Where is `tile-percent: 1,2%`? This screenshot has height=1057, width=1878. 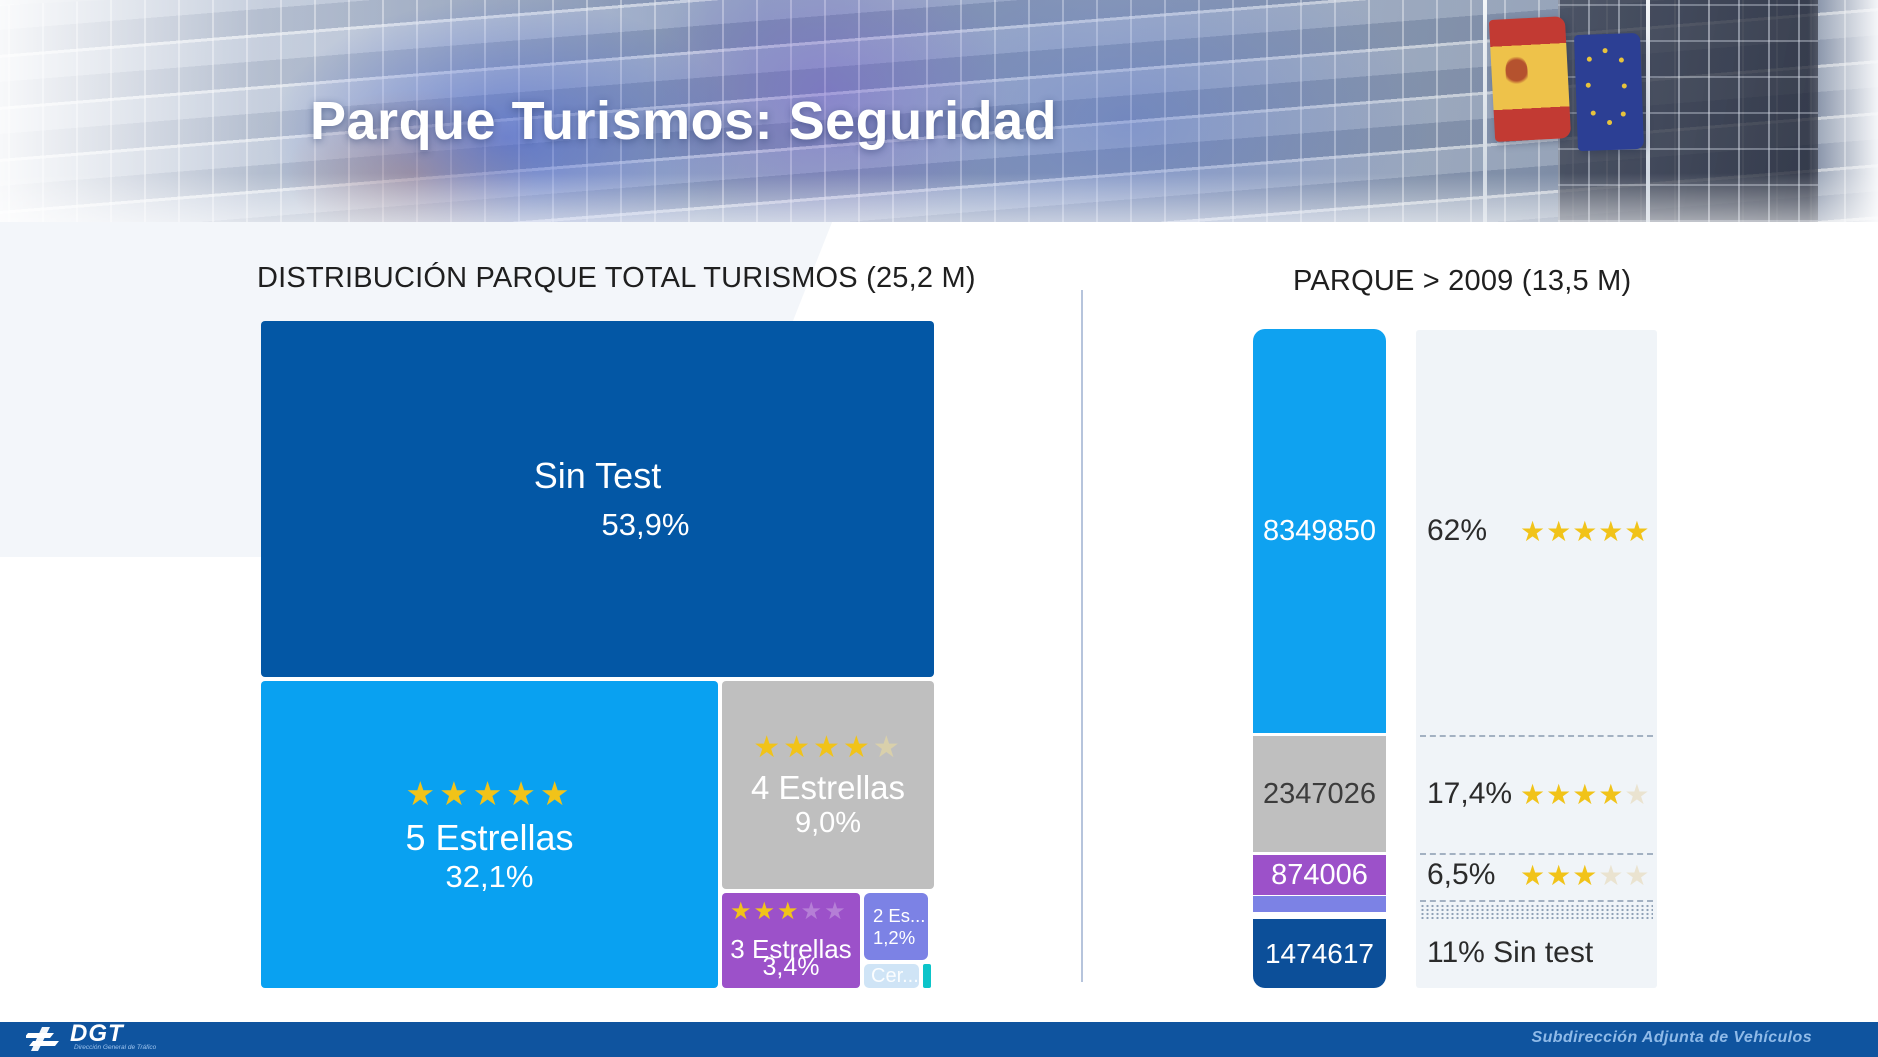 tile-percent: 1,2% is located at coordinates (894, 937).